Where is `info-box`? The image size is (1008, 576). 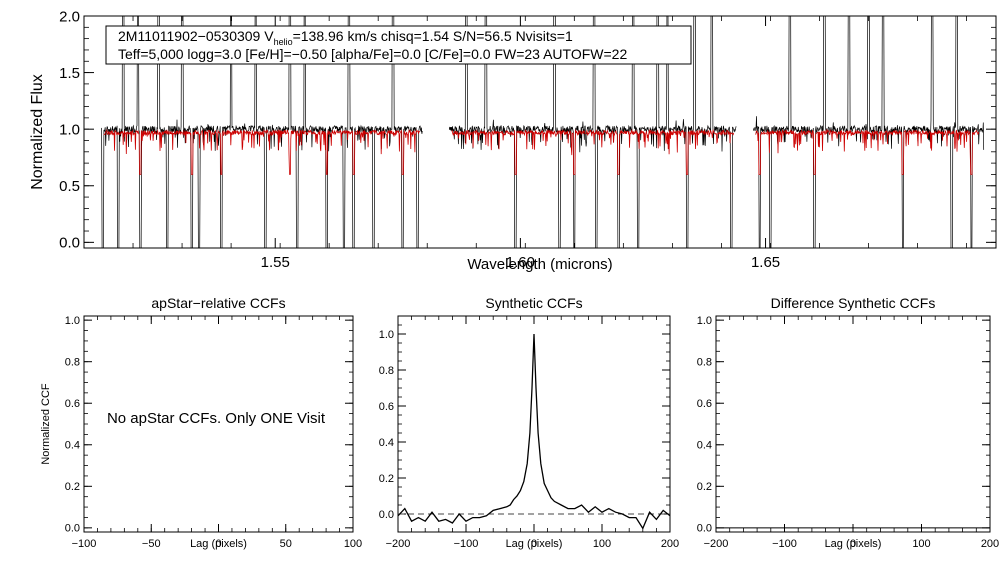 info-box is located at coordinates (398, 45).